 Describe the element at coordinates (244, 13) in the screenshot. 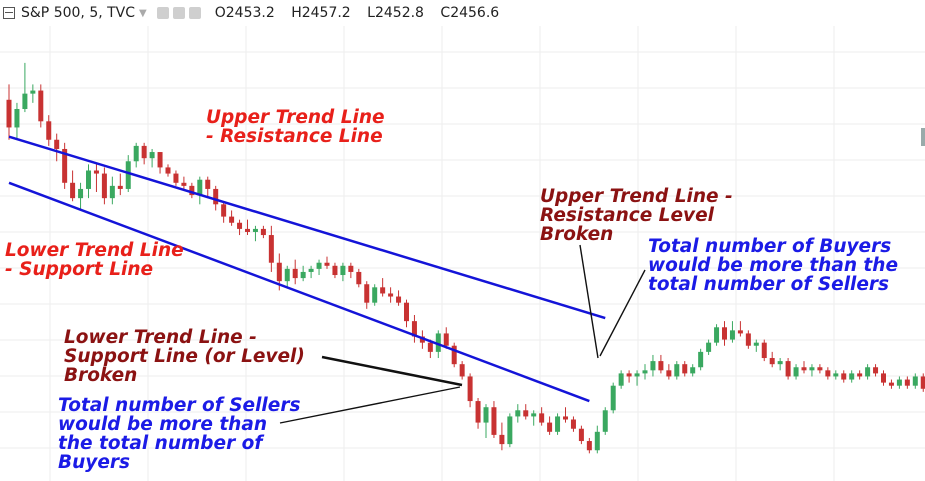

I see `open-value: O2453.2` at that location.